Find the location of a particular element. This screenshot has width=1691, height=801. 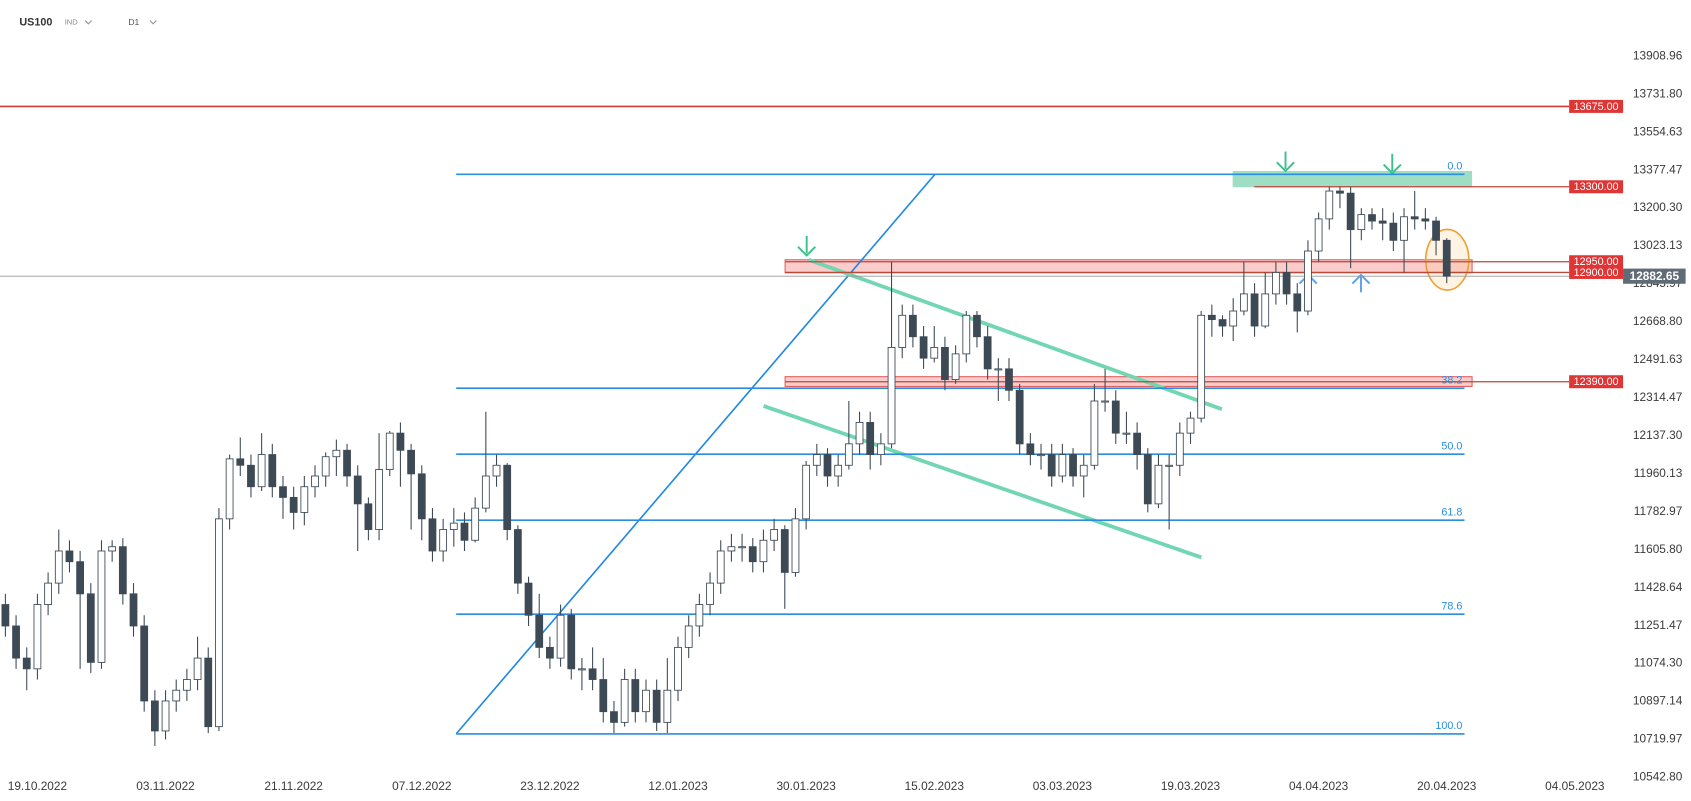

down-arrows is located at coordinates (1099, 204).